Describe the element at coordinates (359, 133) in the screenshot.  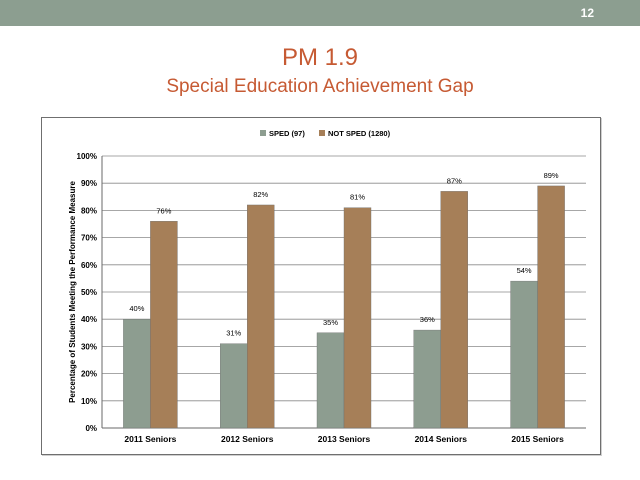
I see `legend-label: NOT SPED (1280)` at that location.